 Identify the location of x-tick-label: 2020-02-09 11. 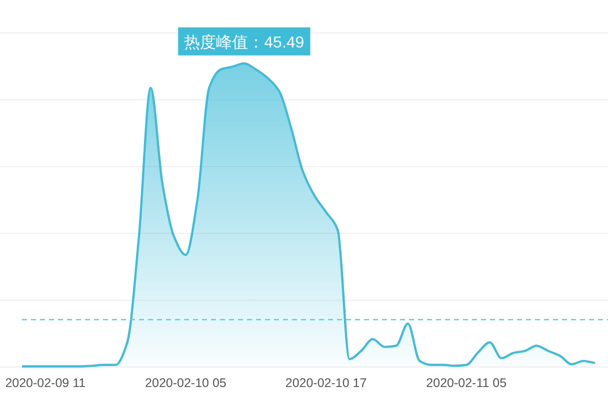
(45, 383).